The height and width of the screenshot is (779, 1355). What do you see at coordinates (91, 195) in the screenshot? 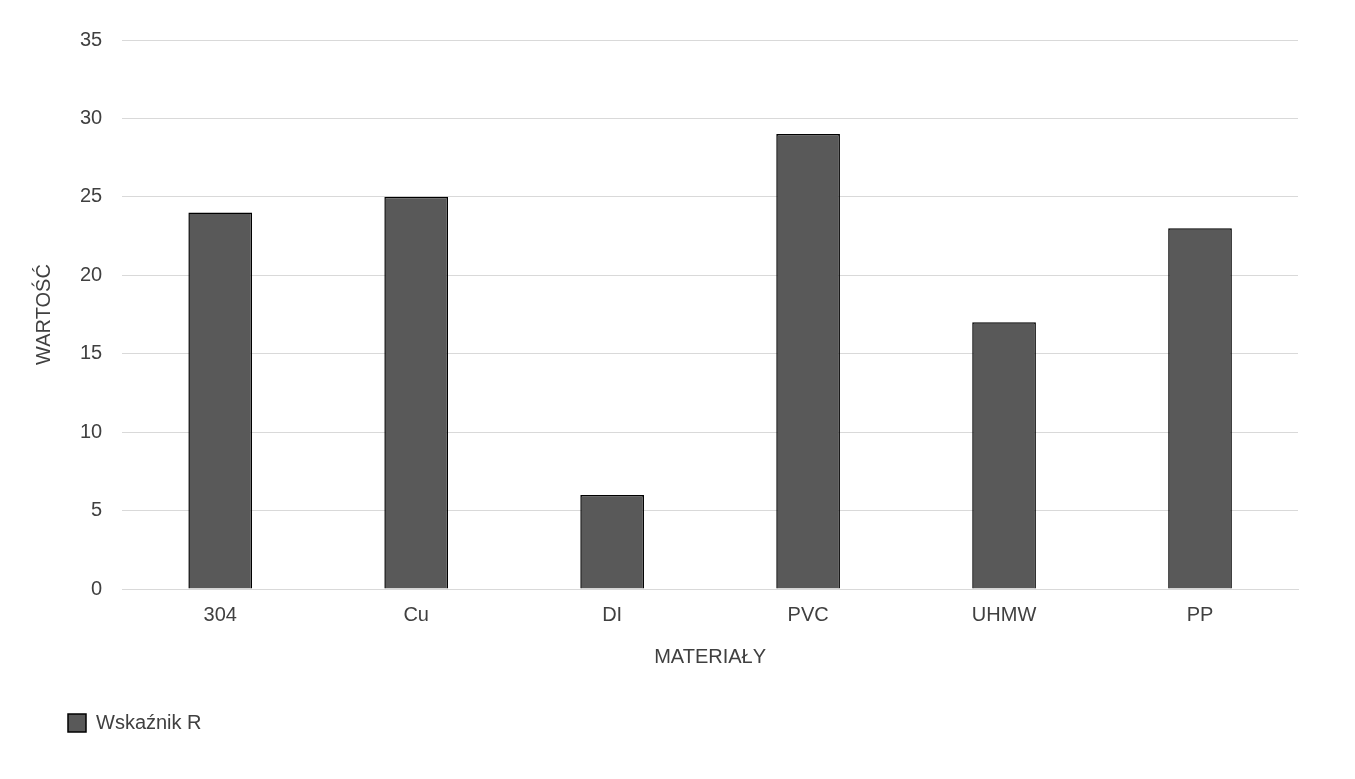
I see `y-tick-label: 25` at bounding box center [91, 195].